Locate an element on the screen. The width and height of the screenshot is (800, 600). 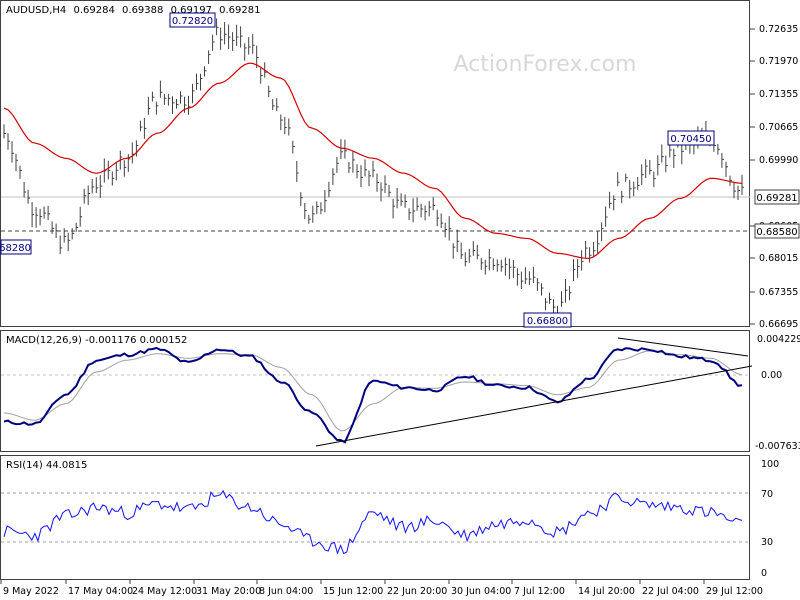
rsi-y-axis: 100 70 30 0 is located at coordinates (770, 519).